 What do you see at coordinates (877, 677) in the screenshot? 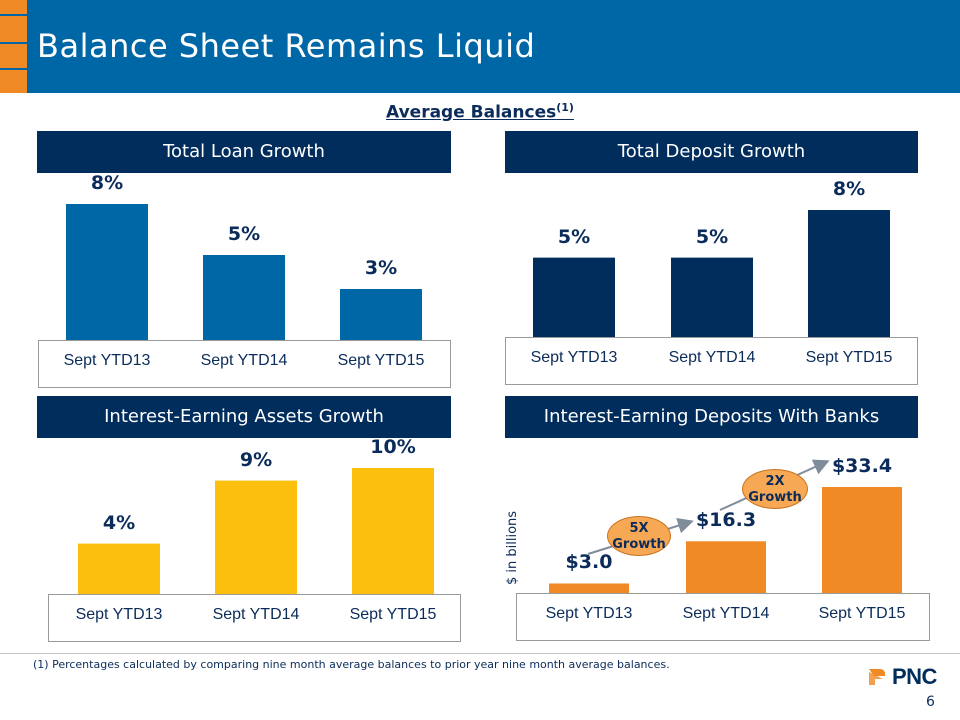
I see `pnc-logo-icon` at bounding box center [877, 677].